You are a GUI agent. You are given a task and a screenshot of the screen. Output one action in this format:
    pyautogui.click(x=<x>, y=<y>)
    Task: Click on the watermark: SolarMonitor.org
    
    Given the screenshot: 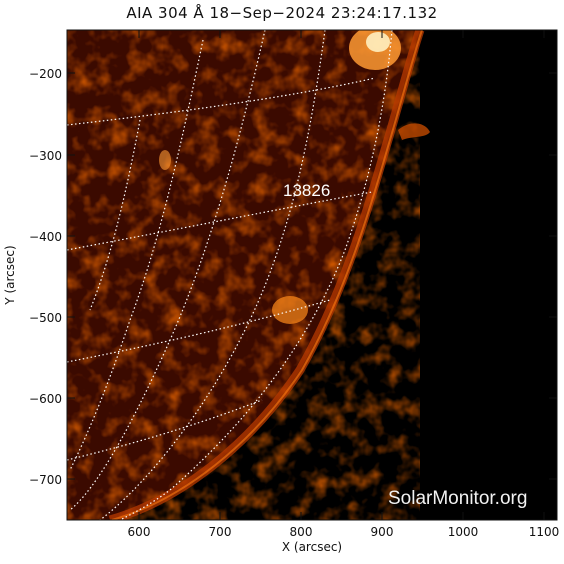 What is the action you would take?
    pyautogui.click(x=458, y=498)
    